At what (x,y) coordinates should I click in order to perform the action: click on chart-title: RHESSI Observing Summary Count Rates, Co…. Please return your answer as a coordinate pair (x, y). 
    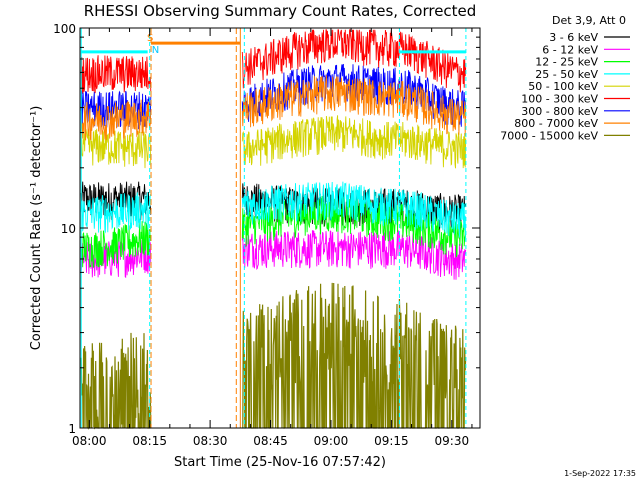
    Looking at the image, I should click on (280, 11).